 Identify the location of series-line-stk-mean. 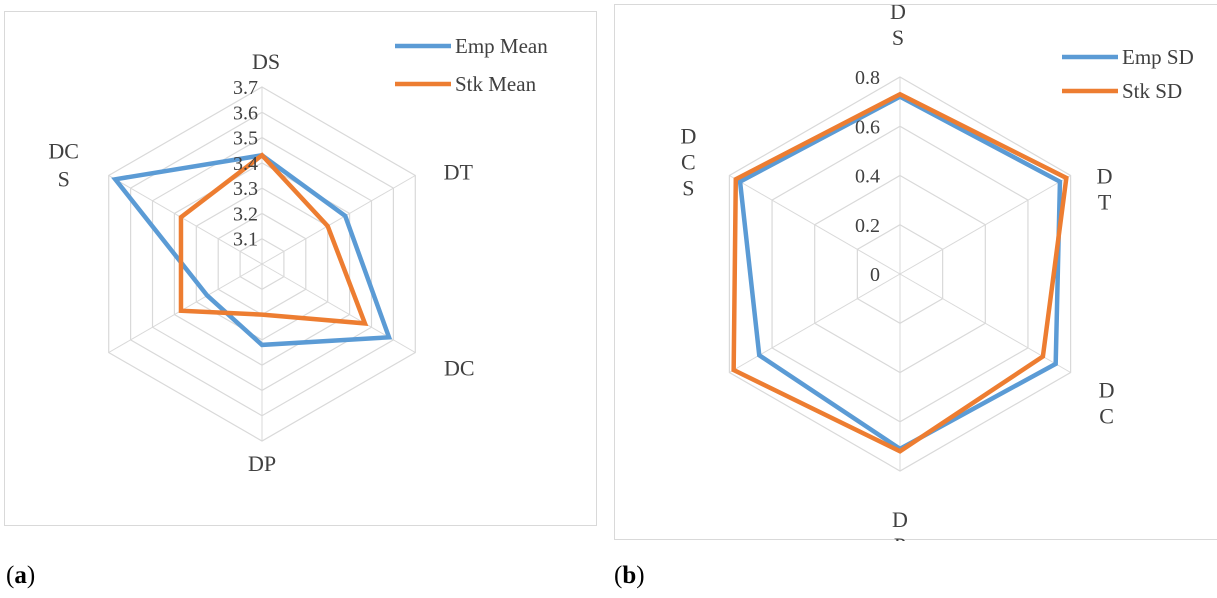
(273, 239).